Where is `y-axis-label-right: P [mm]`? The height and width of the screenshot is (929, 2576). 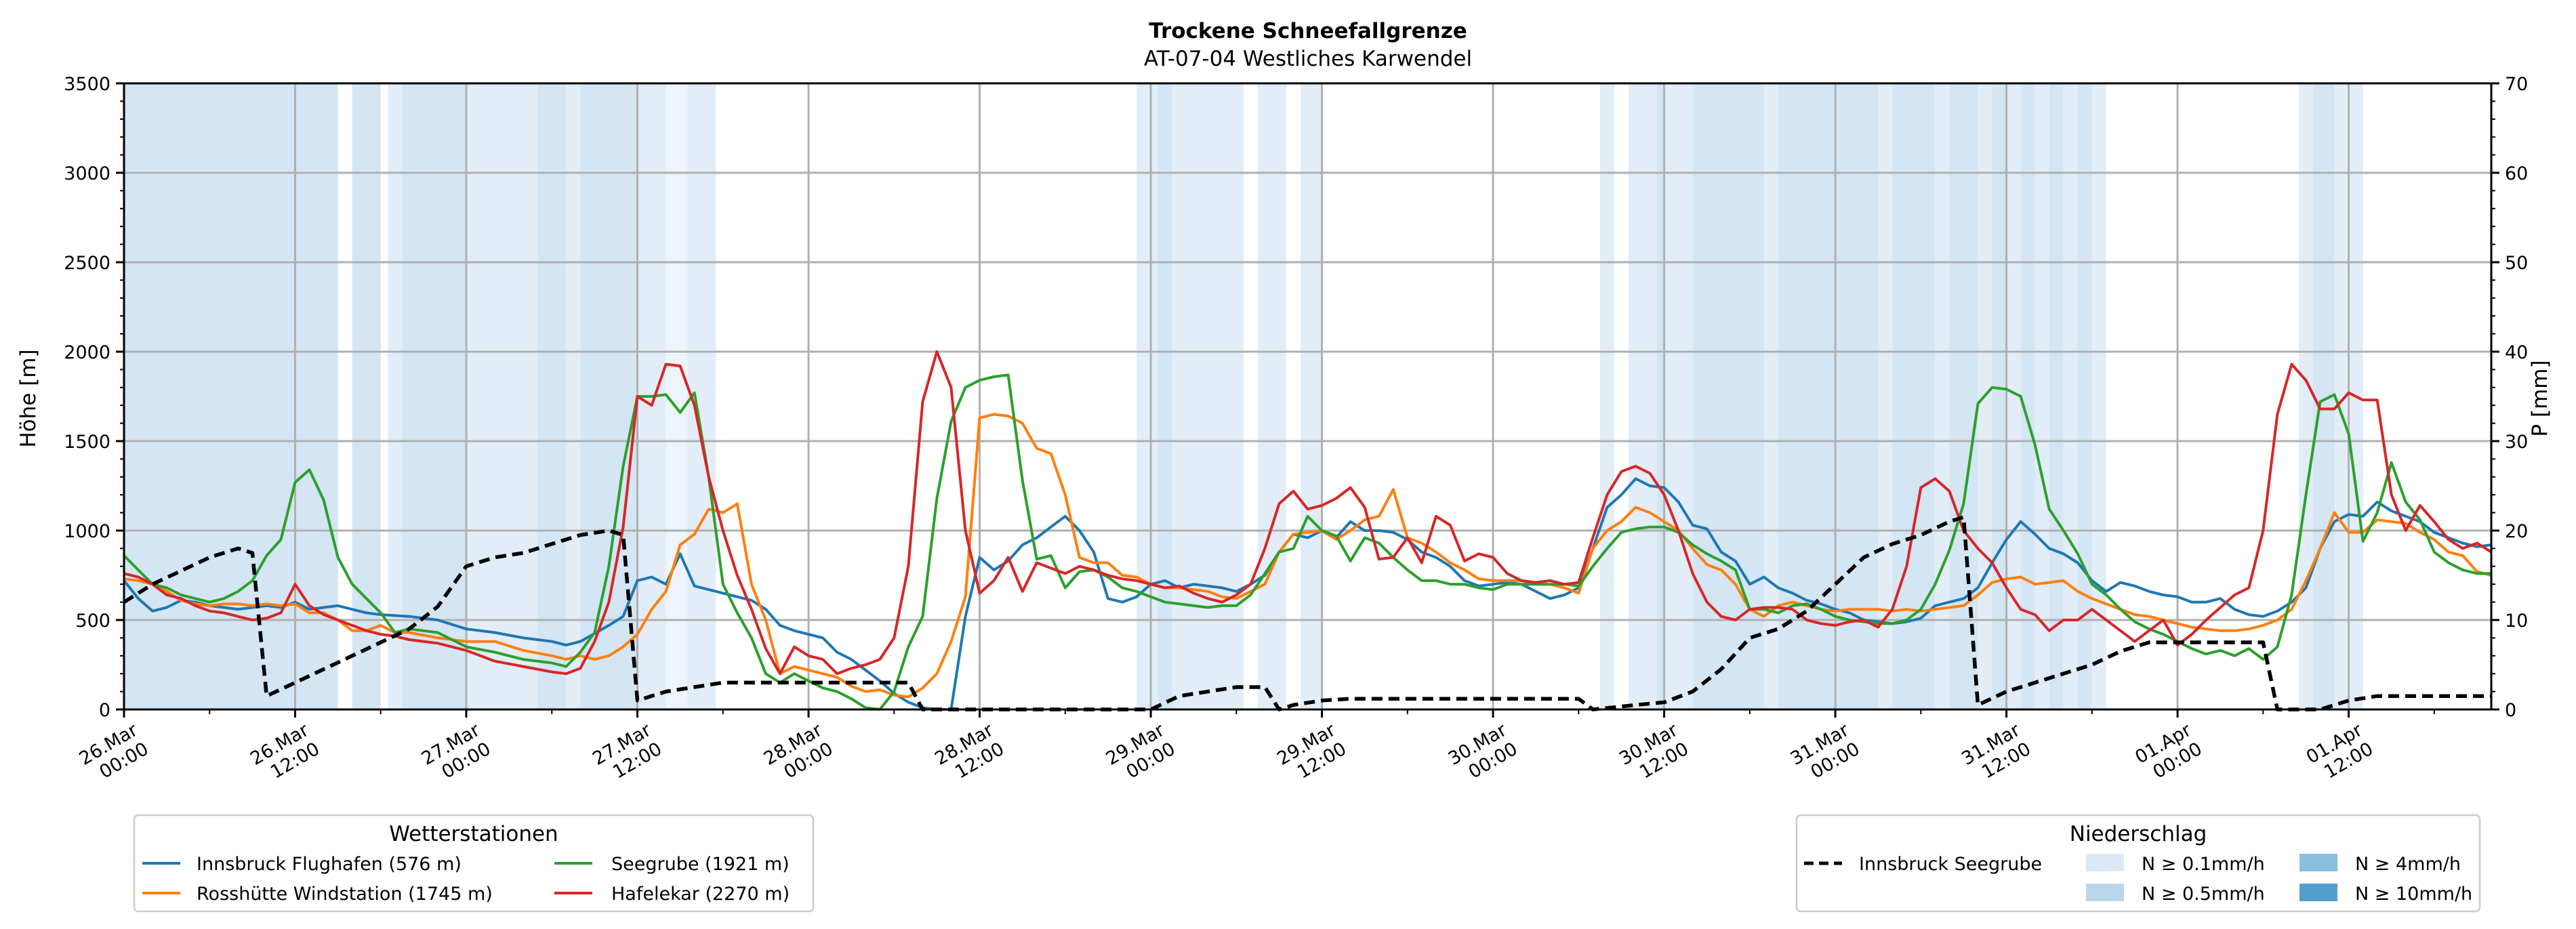 y-axis-label-right: P [mm] is located at coordinates (2540, 398).